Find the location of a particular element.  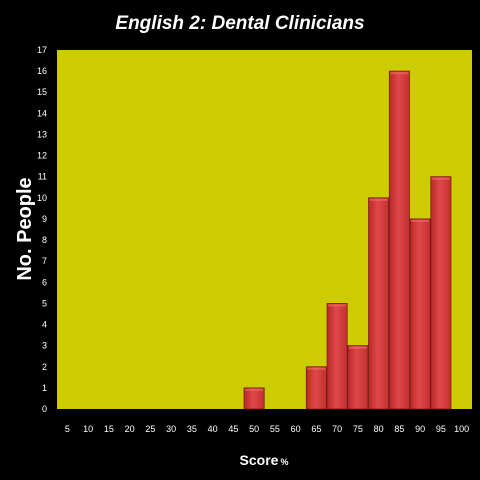

y-axis-label: No. People is located at coordinates (25, 228).